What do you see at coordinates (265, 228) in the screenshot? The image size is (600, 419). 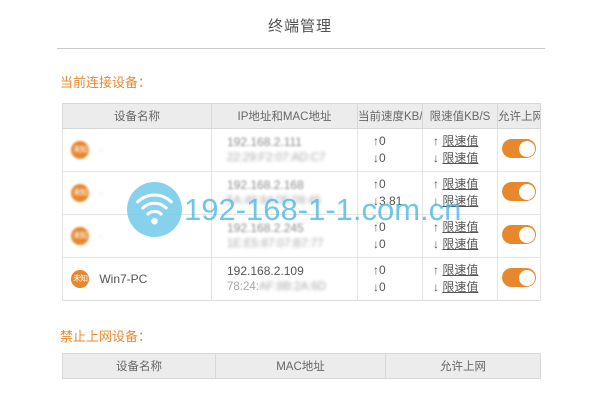 I see `device-ip: 192.168.2.245` at bounding box center [265, 228].